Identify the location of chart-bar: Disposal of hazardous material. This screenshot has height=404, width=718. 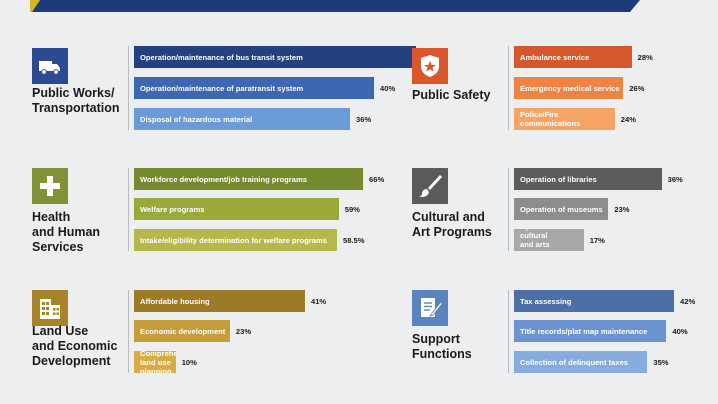
(242, 119).